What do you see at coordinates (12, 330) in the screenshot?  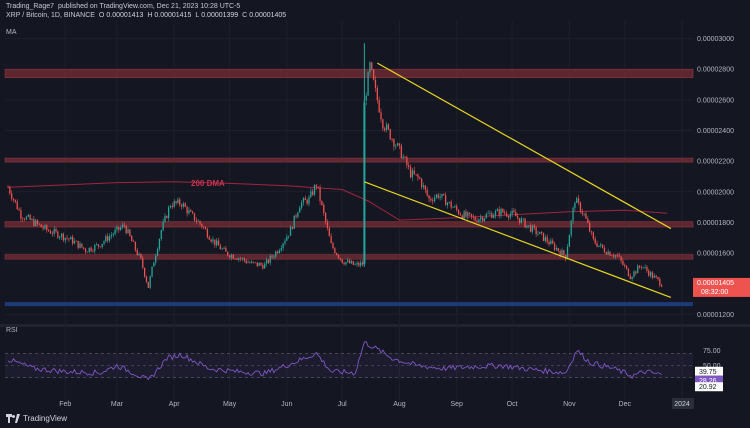 I see `rsi-indicator-label: RSI` at bounding box center [12, 330].